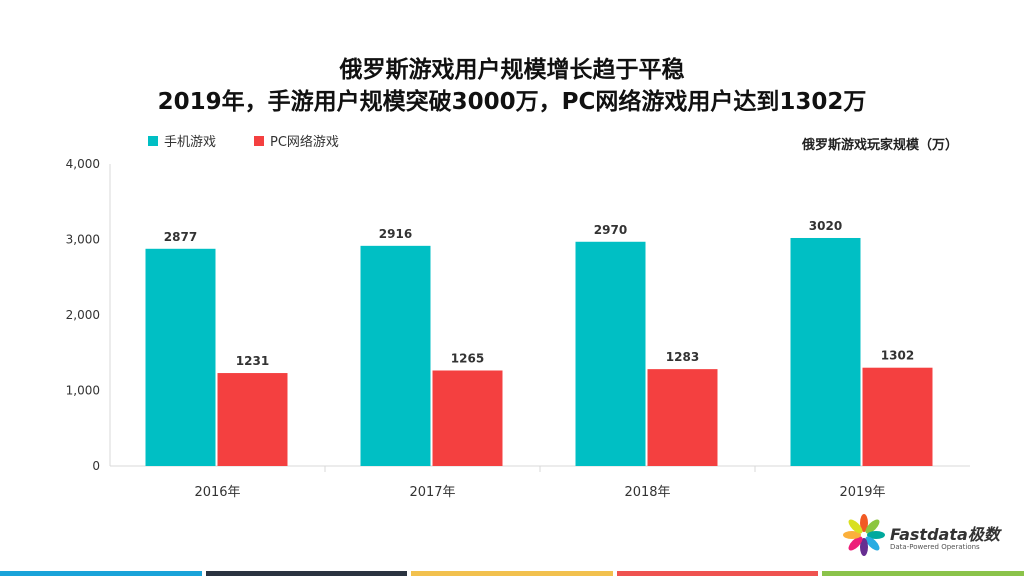  I want to click on data-label: 1265, so click(467, 358).